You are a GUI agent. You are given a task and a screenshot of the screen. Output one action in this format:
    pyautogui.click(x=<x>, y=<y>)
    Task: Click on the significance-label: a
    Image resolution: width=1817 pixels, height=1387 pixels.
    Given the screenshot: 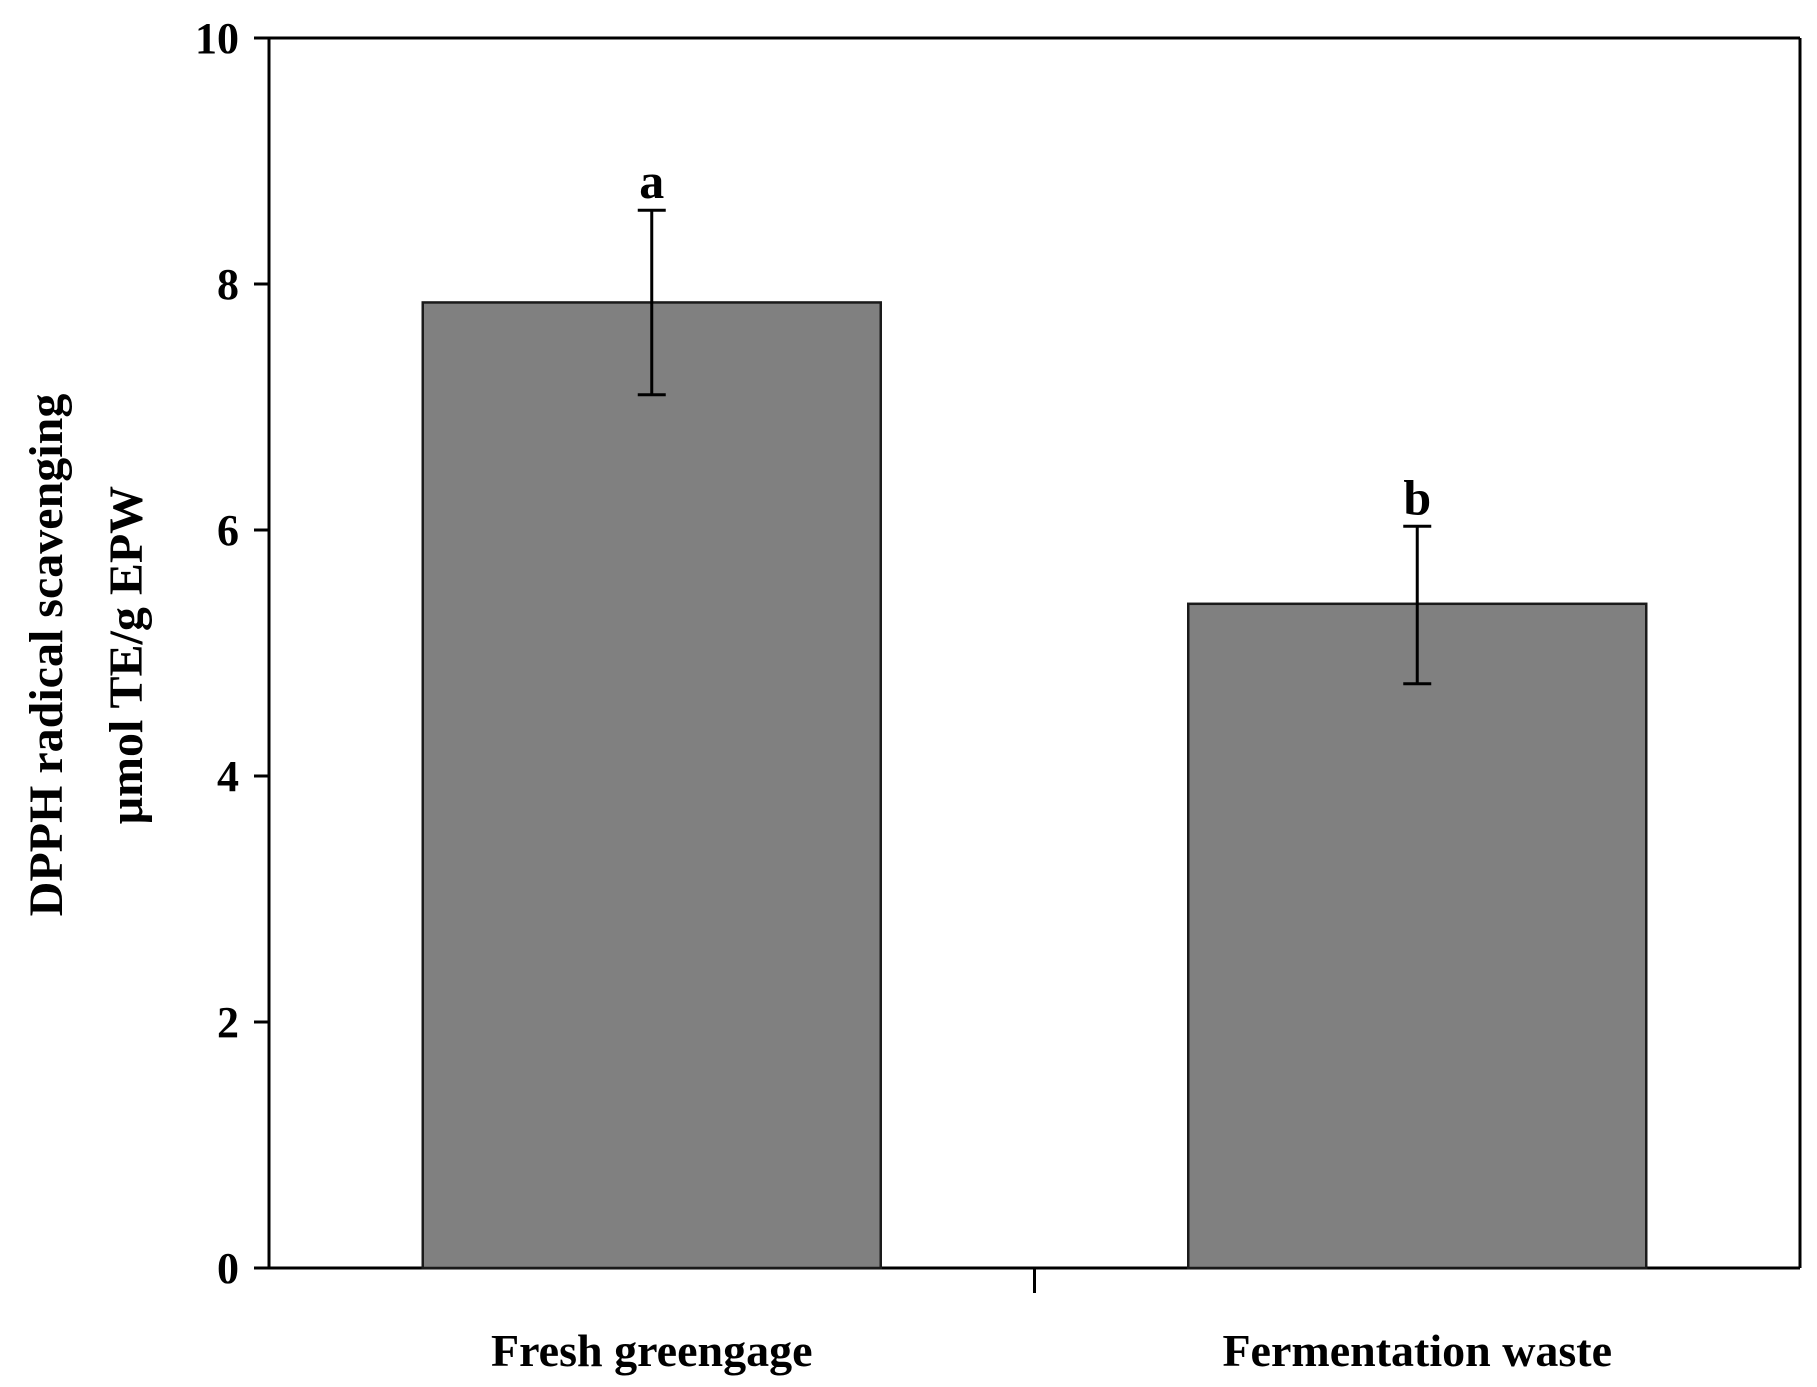 What is the action you would take?
    pyautogui.click(x=651, y=181)
    